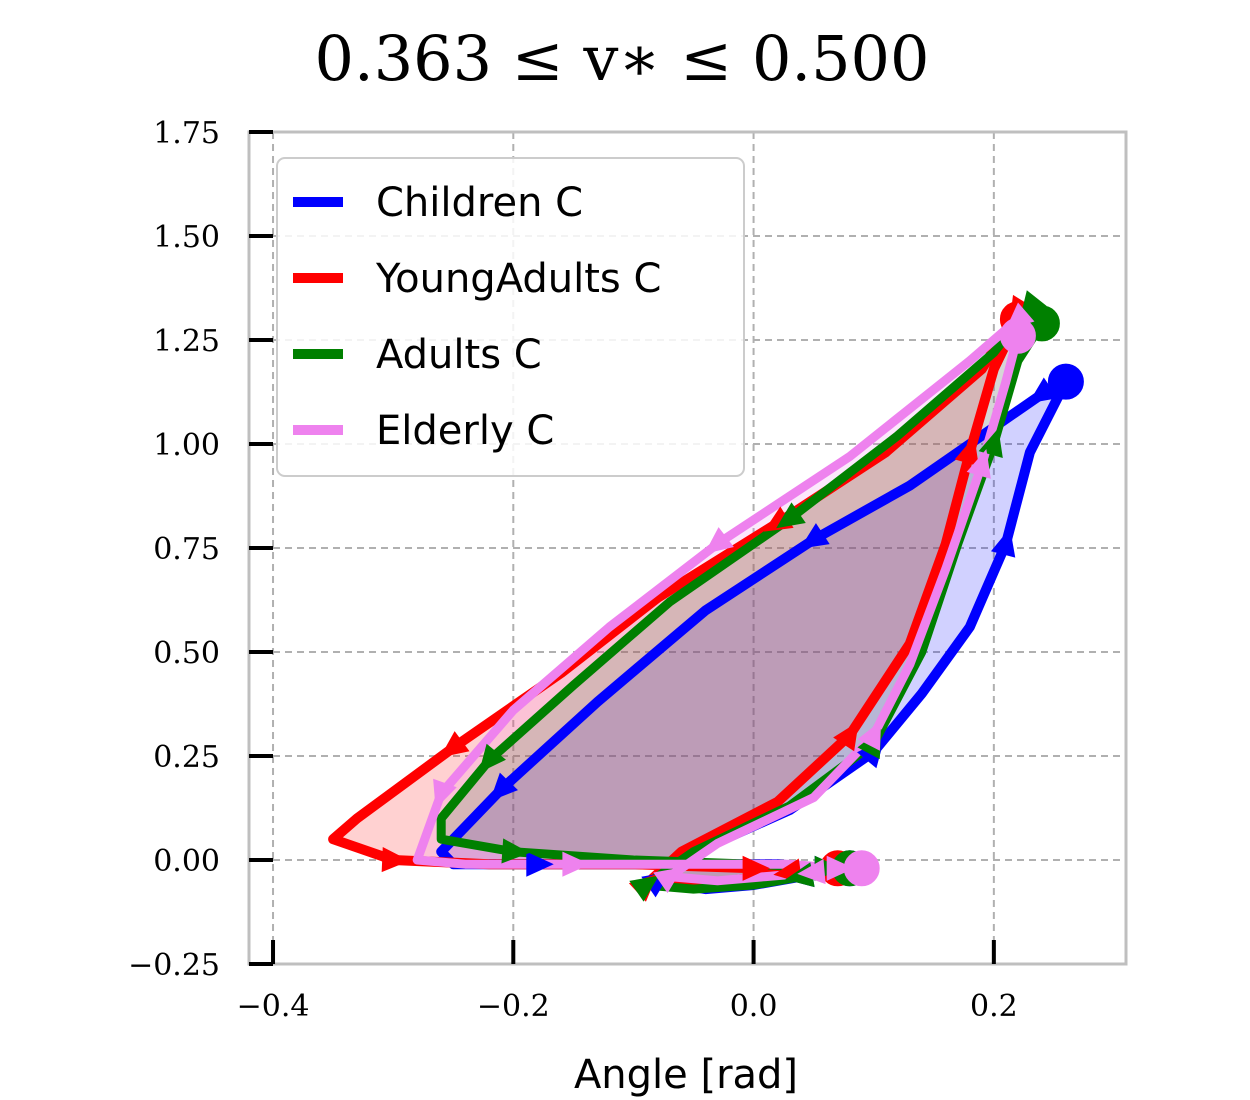 The image size is (1250, 1100). What do you see at coordinates (174, 965) in the screenshot?
I see `y-tick-label: −0.25` at bounding box center [174, 965].